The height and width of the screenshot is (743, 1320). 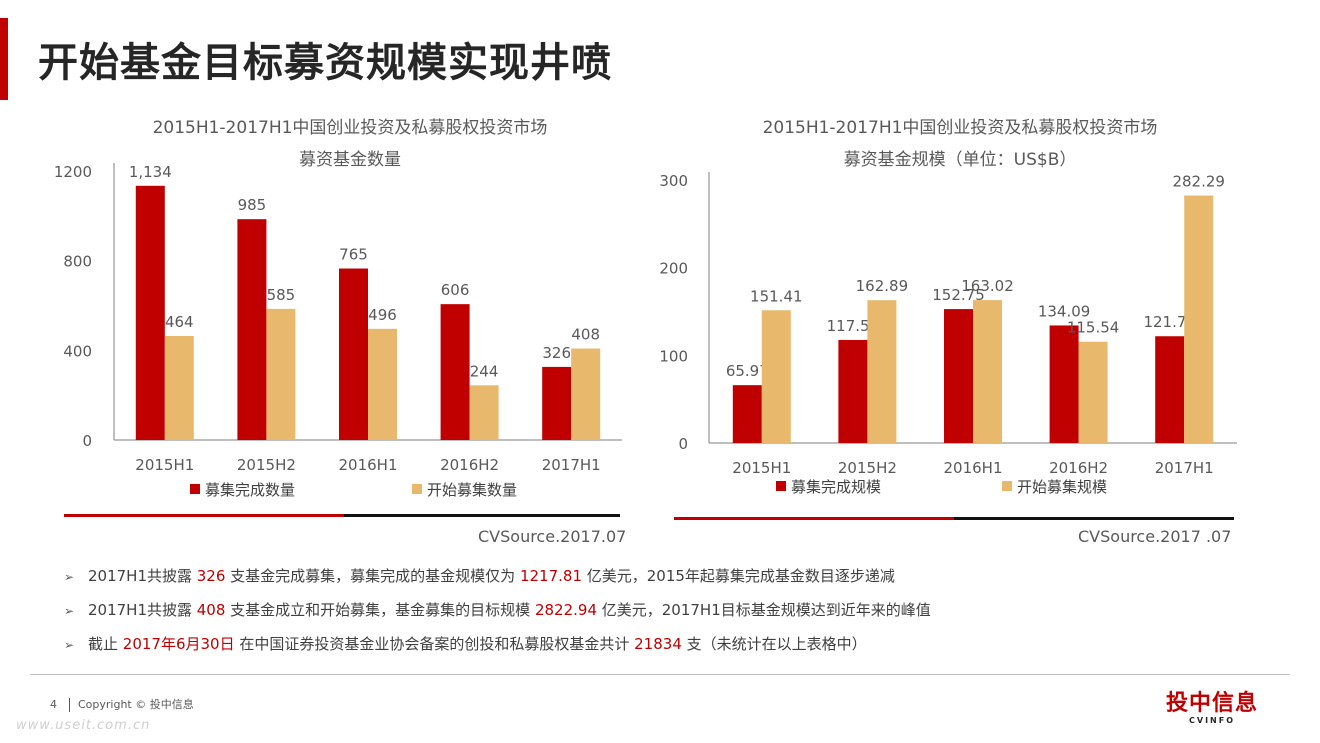 What do you see at coordinates (673, 181) in the screenshot?
I see `y-tick-label: 300` at bounding box center [673, 181].